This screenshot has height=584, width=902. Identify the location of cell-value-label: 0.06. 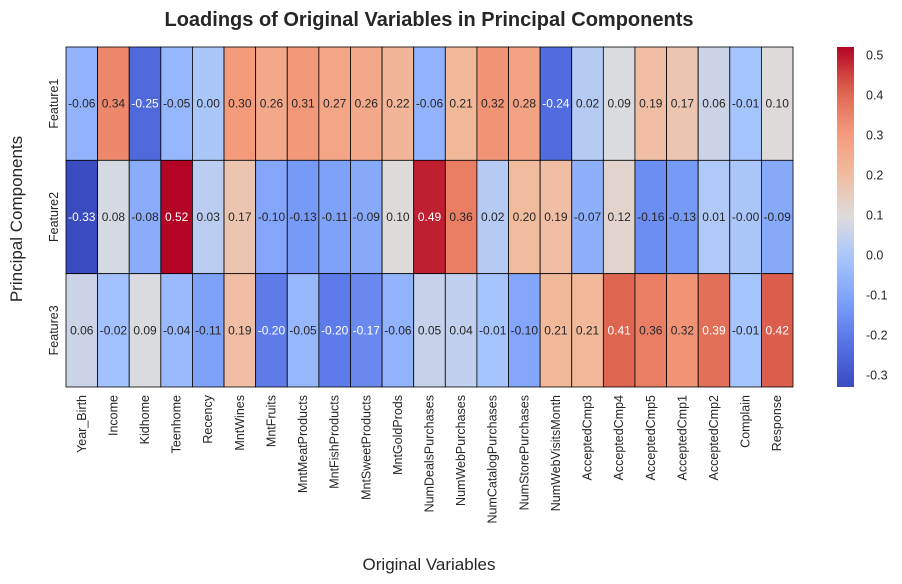
(714, 104).